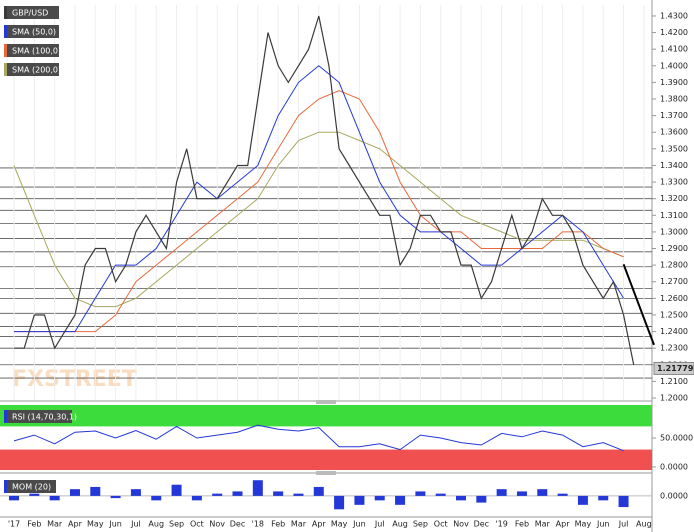 The width and height of the screenshot is (694, 532). Describe the element at coordinates (674, 331) in the screenshot. I see `y-tick-label: 1.2400` at that location.